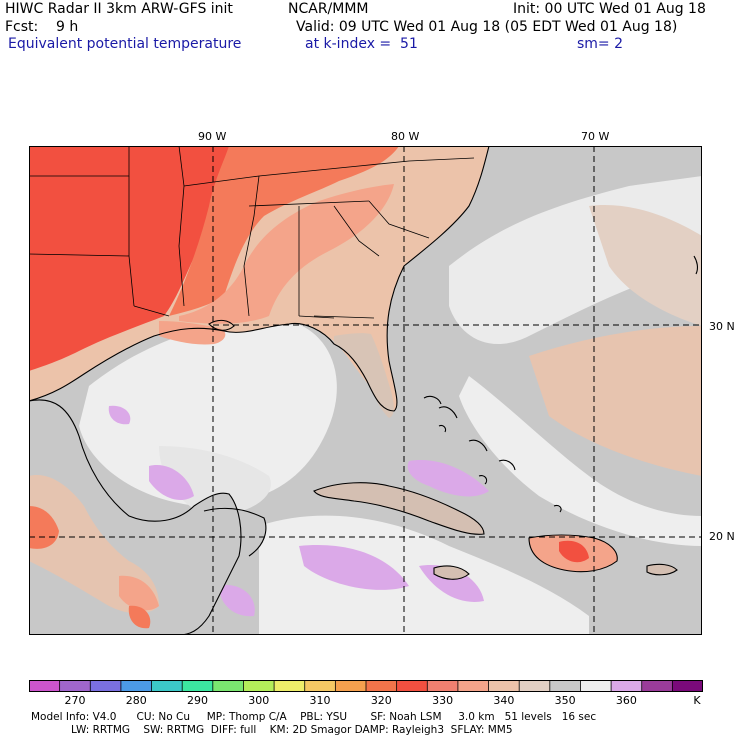 This screenshot has width=740, height=740. Describe the element at coordinates (208, 413) in the screenshot. I see `gulf-light-region` at that location.